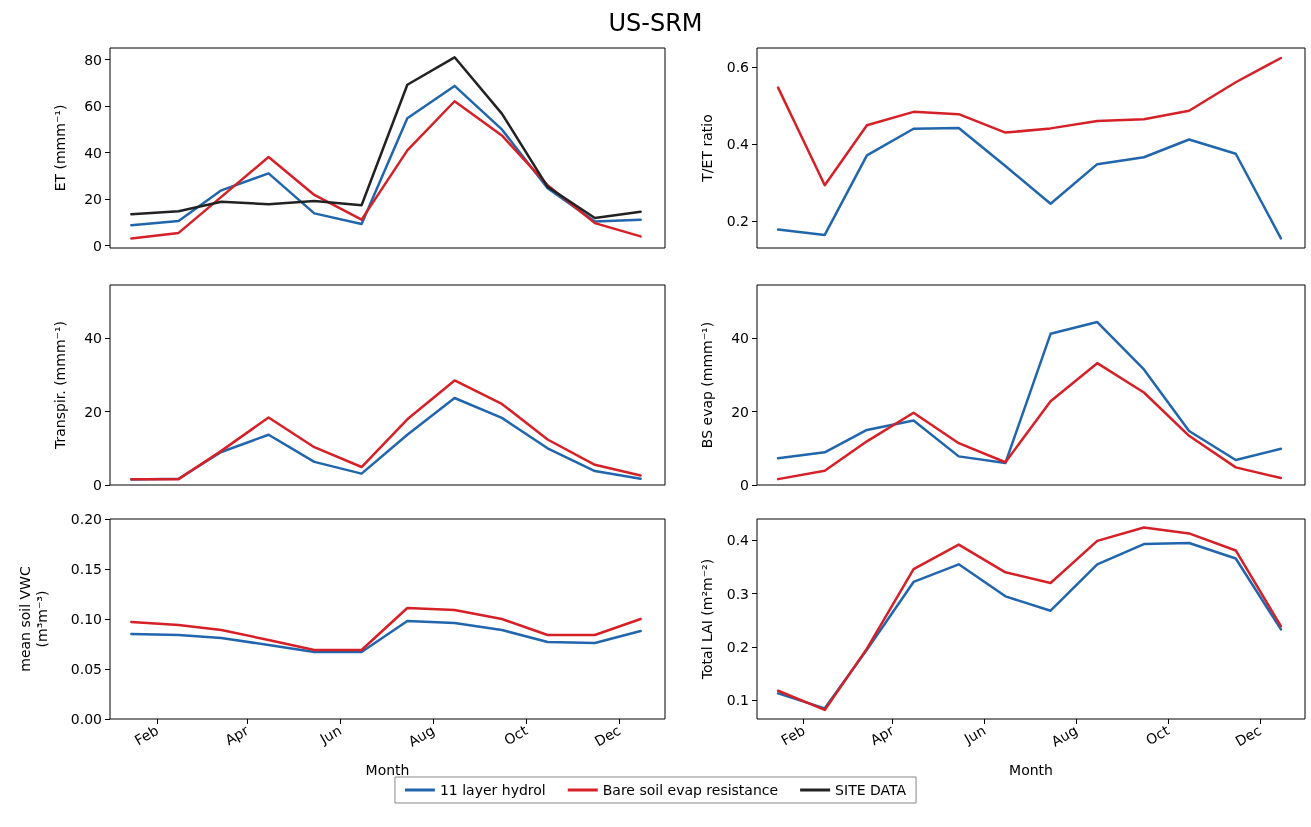  I want to click on y-tick-label: 60, so click(93, 106).